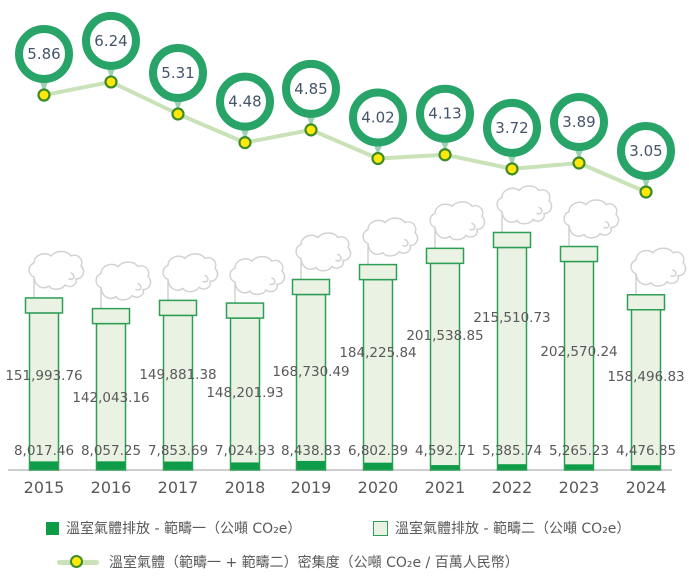  I want to click on year-tick-label: 2020, so click(378, 487).